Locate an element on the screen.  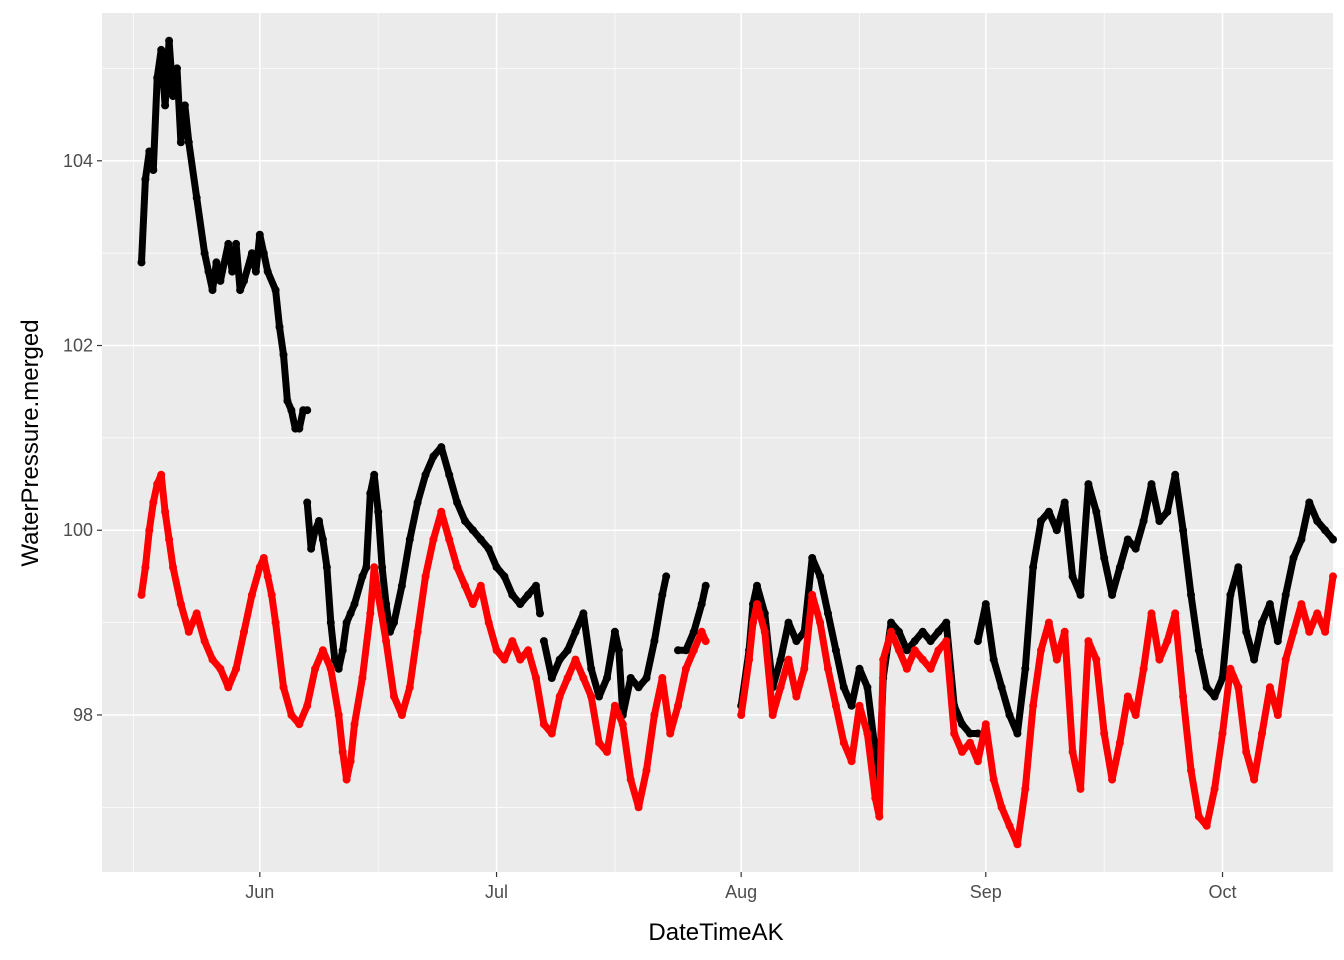
y-tick-label: 98 is located at coordinates (83, 715).